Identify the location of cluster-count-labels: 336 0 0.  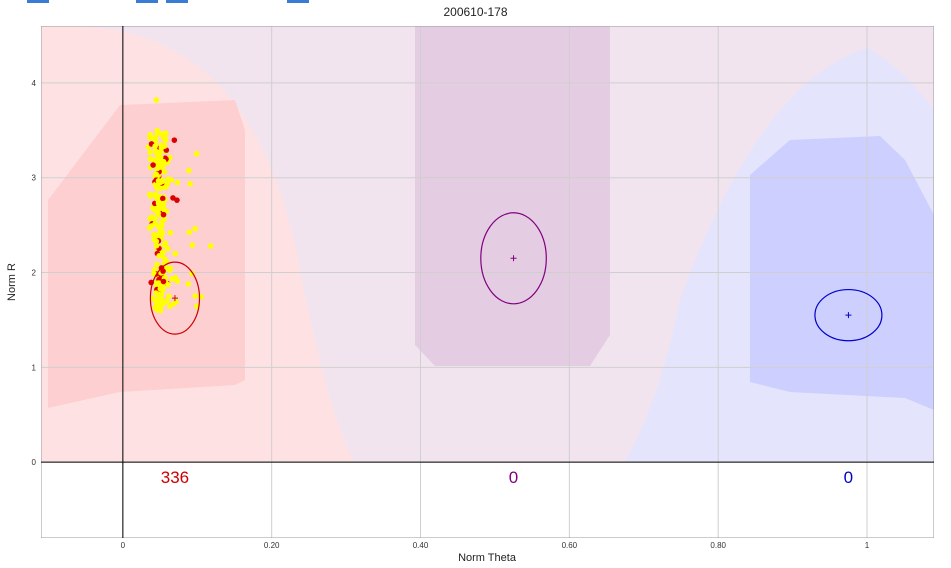
(507, 477).